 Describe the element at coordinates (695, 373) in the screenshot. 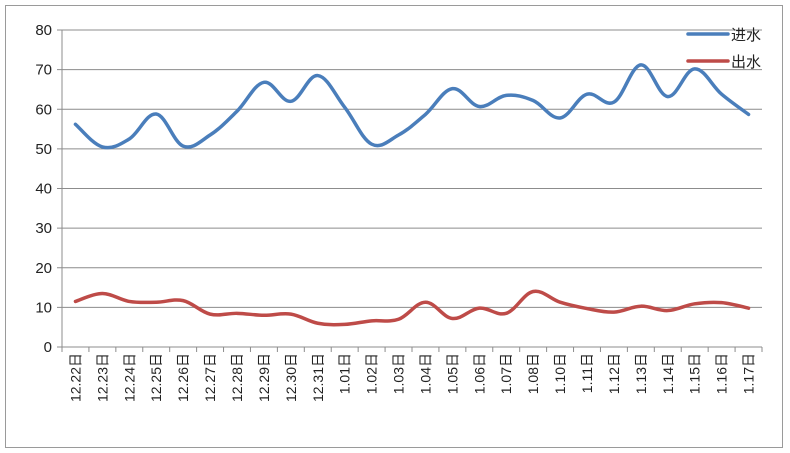

I see `x-tick-label: 1.15日` at that location.